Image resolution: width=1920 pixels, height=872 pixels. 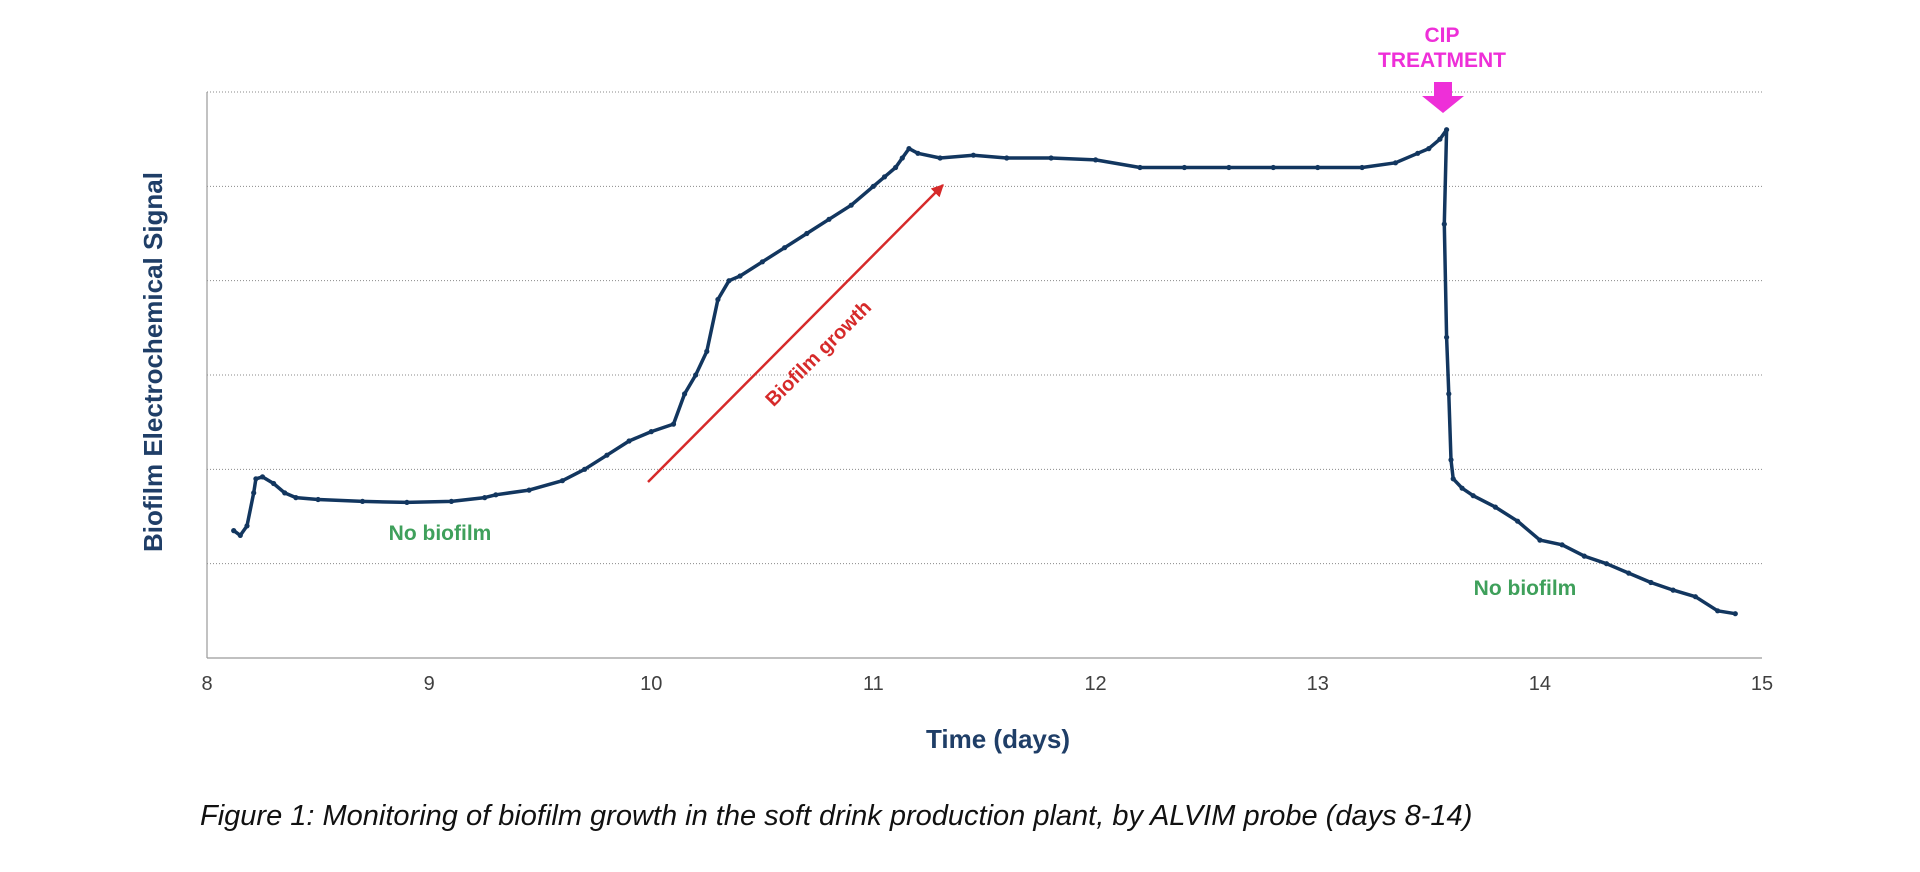 What do you see at coordinates (153, 362) in the screenshot?
I see `y-axis-title: Biofilm Electrochemical Signal` at bounding box center [153, 362].